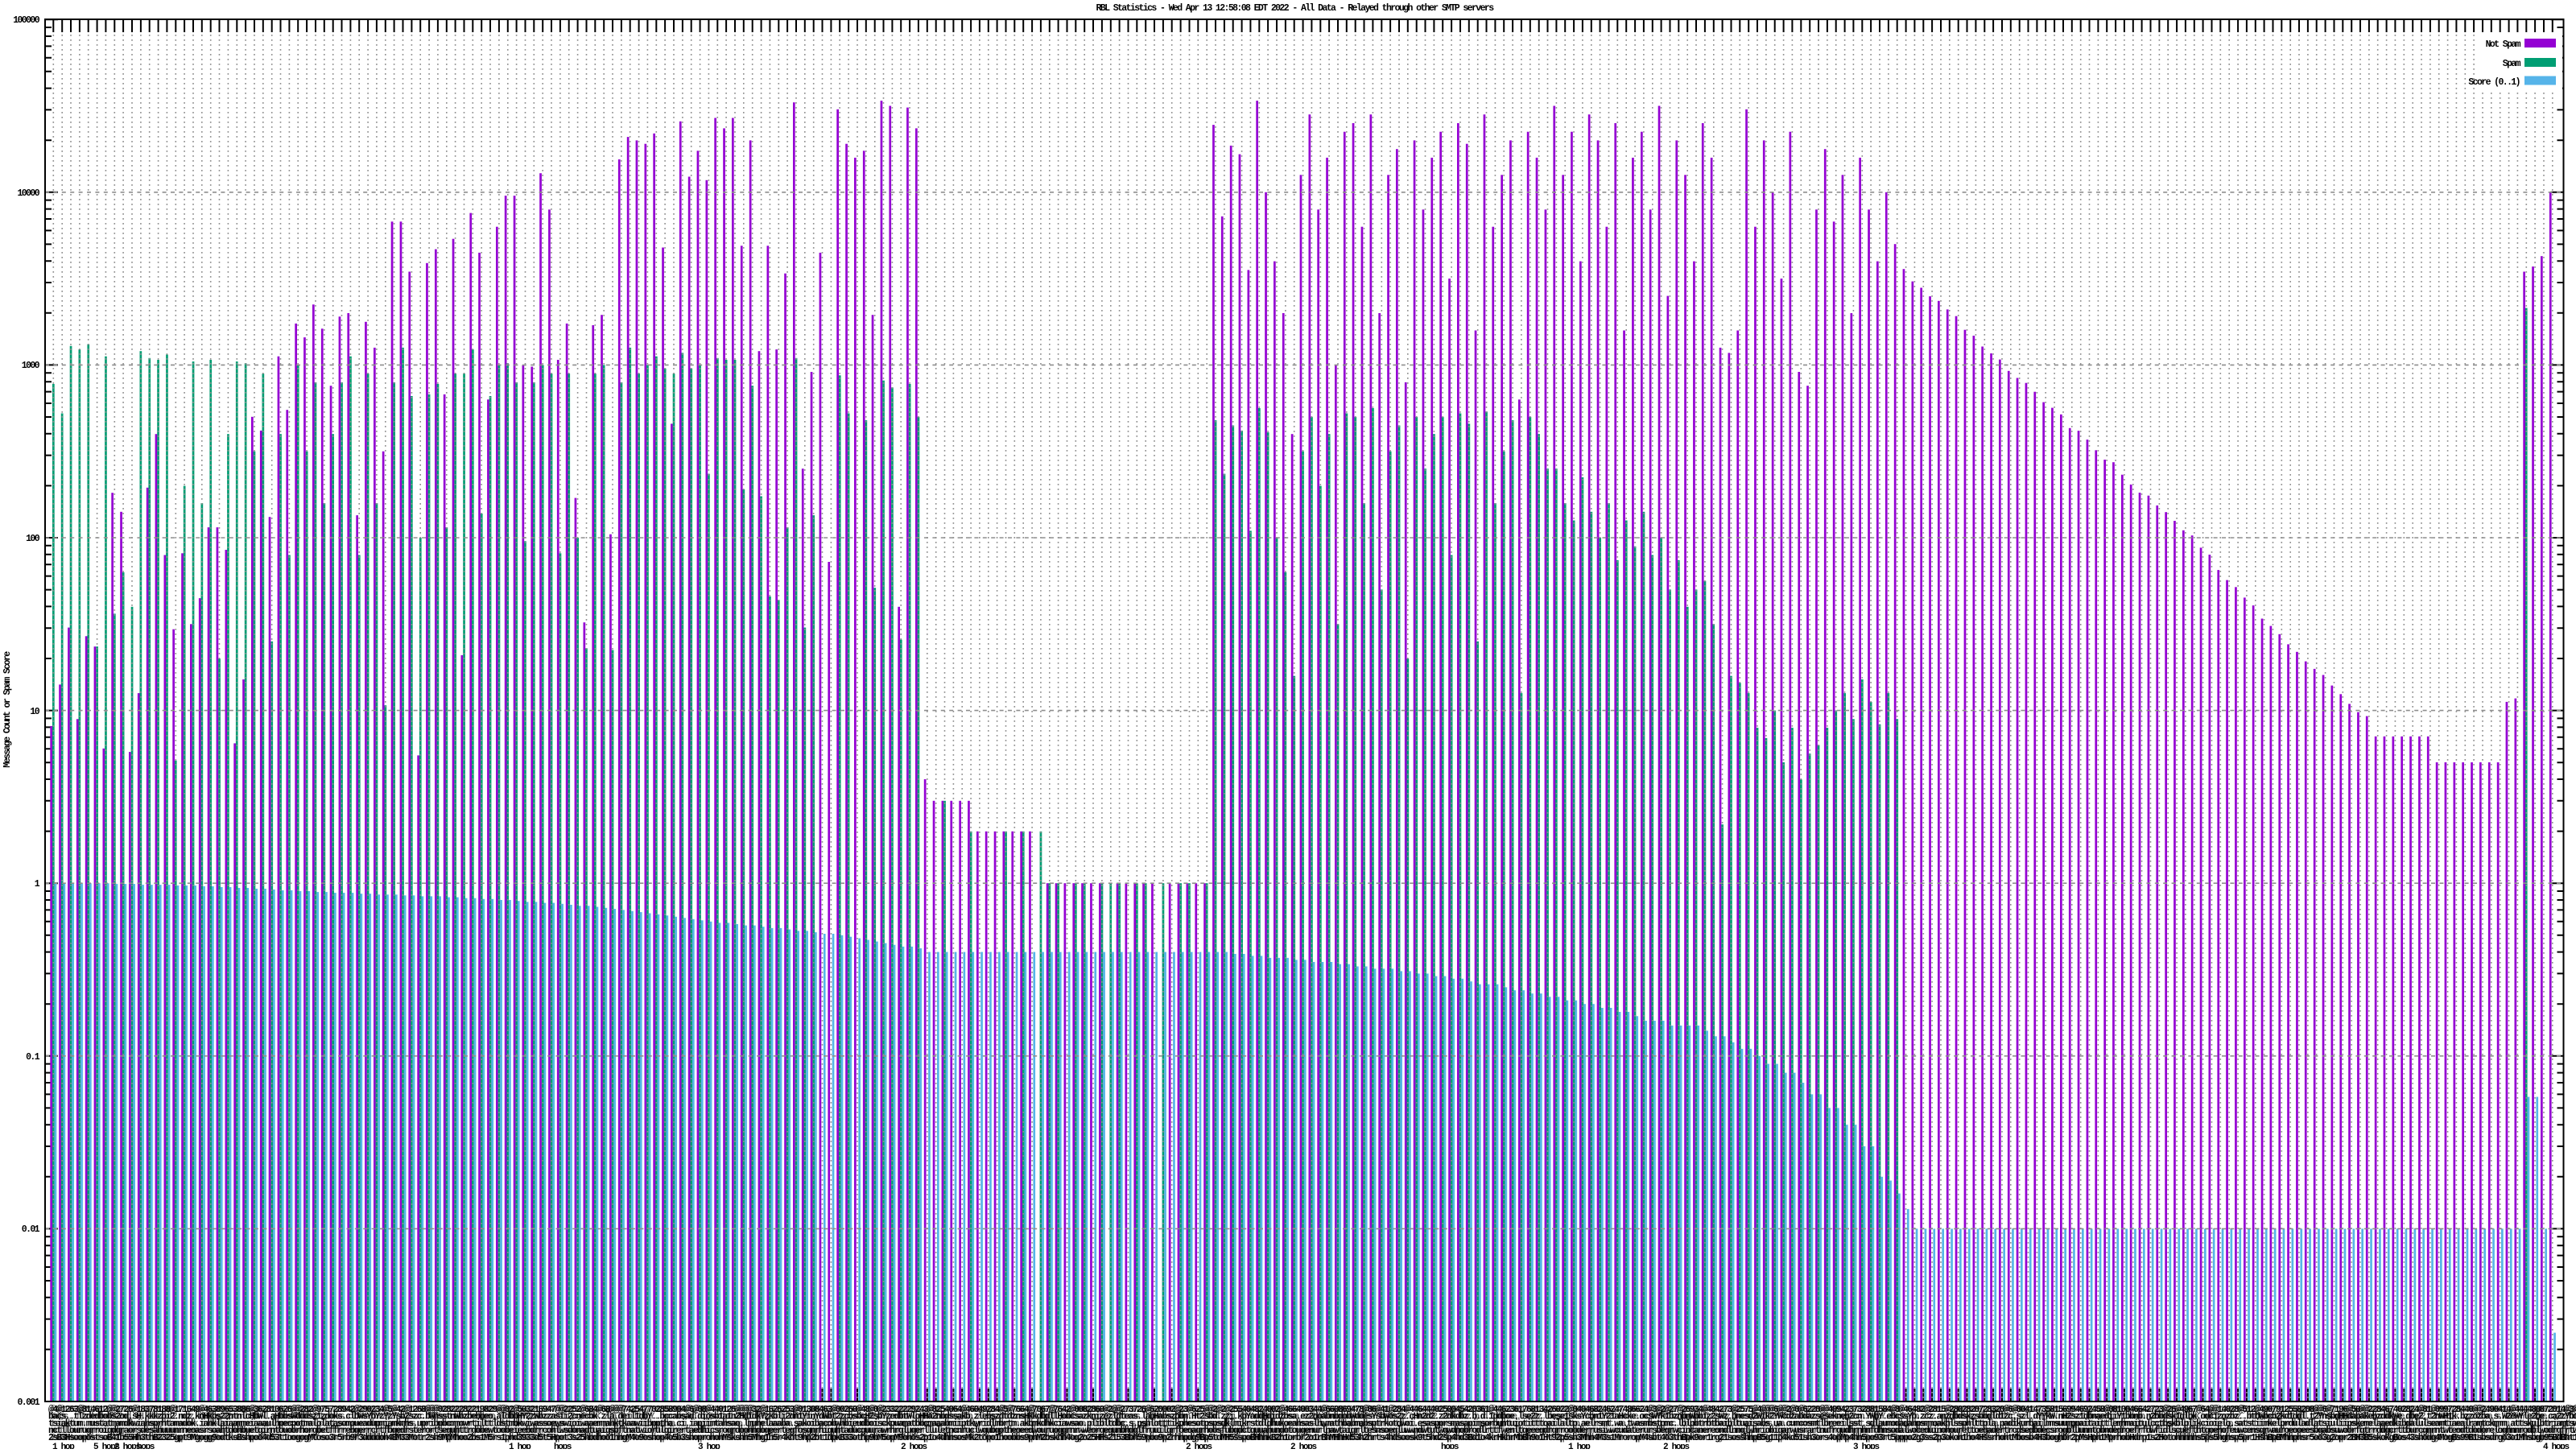 This screenshot has height=1453, width=2576. What do you see at coordinates (2503, 44) in the screenshot?
I see `svg-text: Not Spam` at bounding box center [2503, 44].